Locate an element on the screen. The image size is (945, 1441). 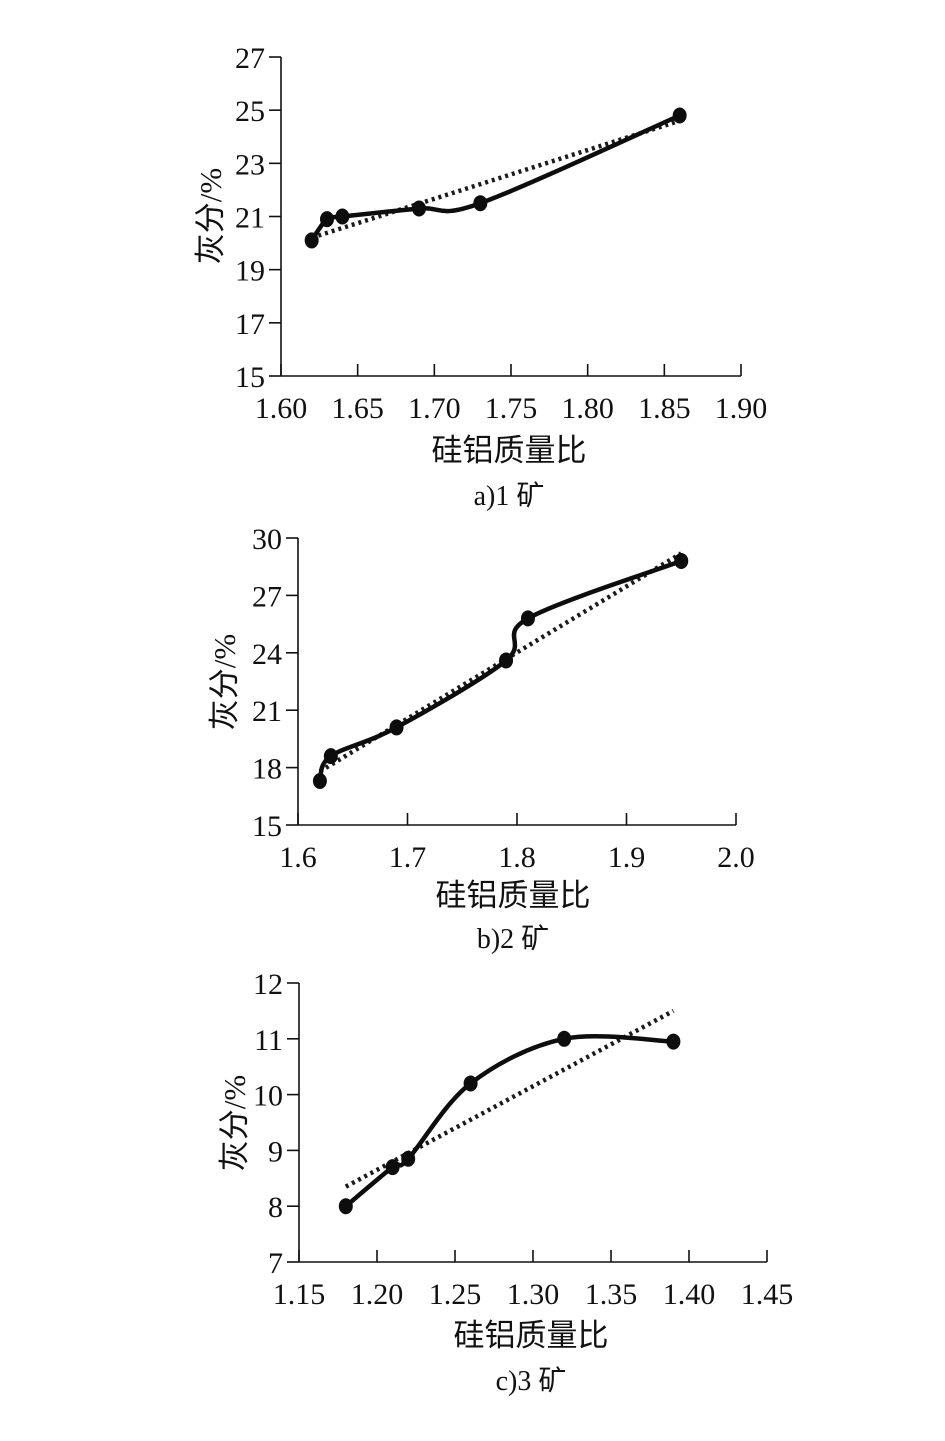
y-tick-label-a: 25 is located at coordinates (250, 111).